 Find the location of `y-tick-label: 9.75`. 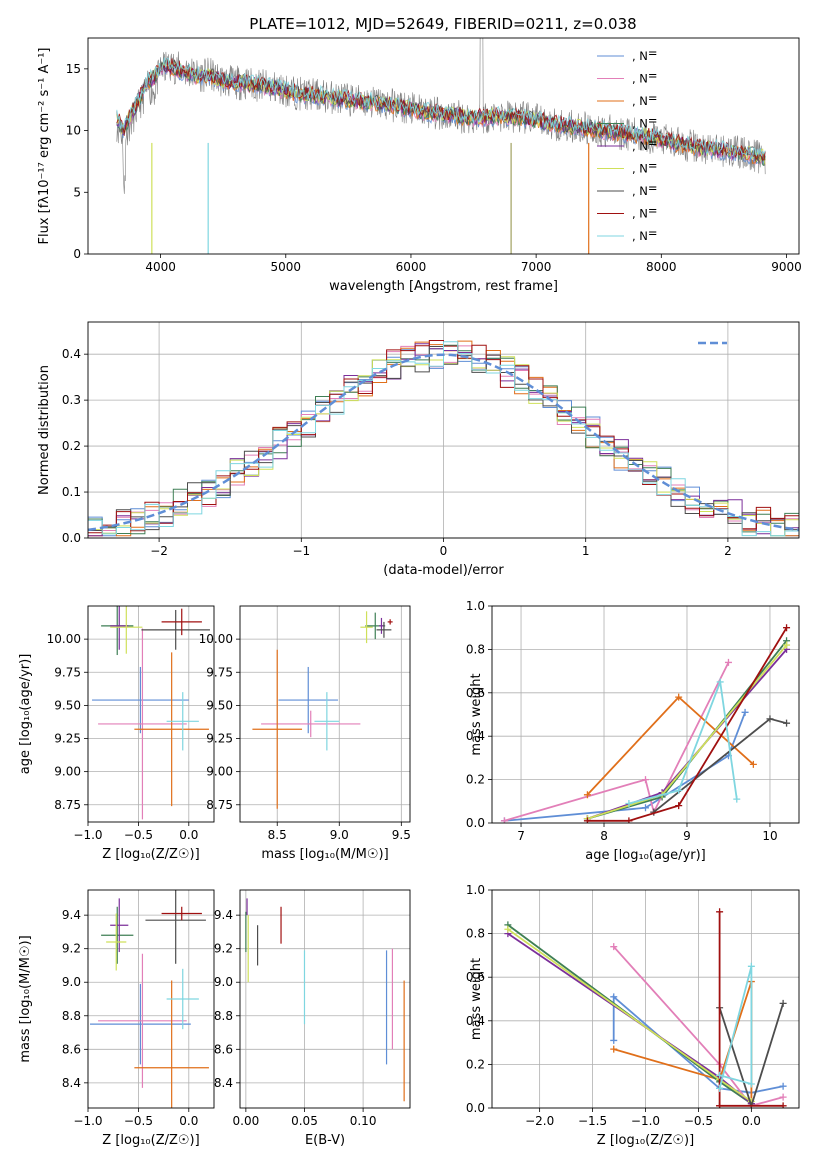

y-tick-label: 9.75 is located at coordinates (219, 672).